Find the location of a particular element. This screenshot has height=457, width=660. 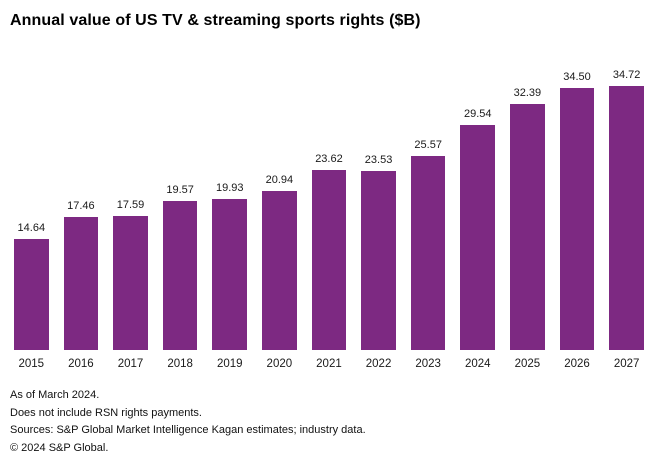

bar-group: 25.57 2023 is located at coordinates (428, 202).